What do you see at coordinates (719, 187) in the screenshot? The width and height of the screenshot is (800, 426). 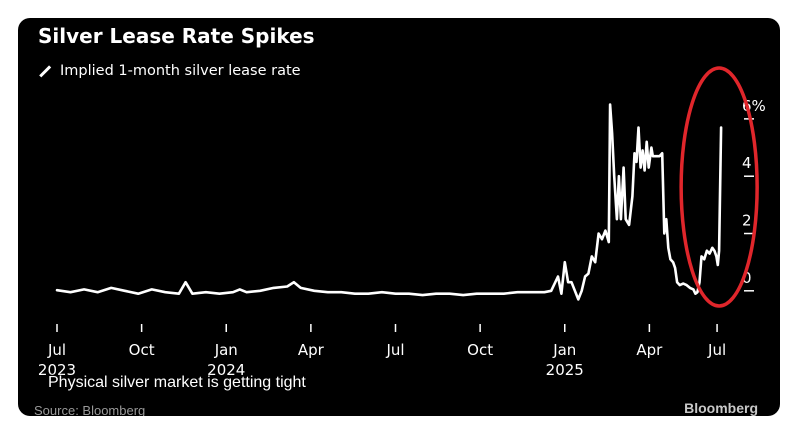 I see `annotation-circle` at bounding box center [719, 187].